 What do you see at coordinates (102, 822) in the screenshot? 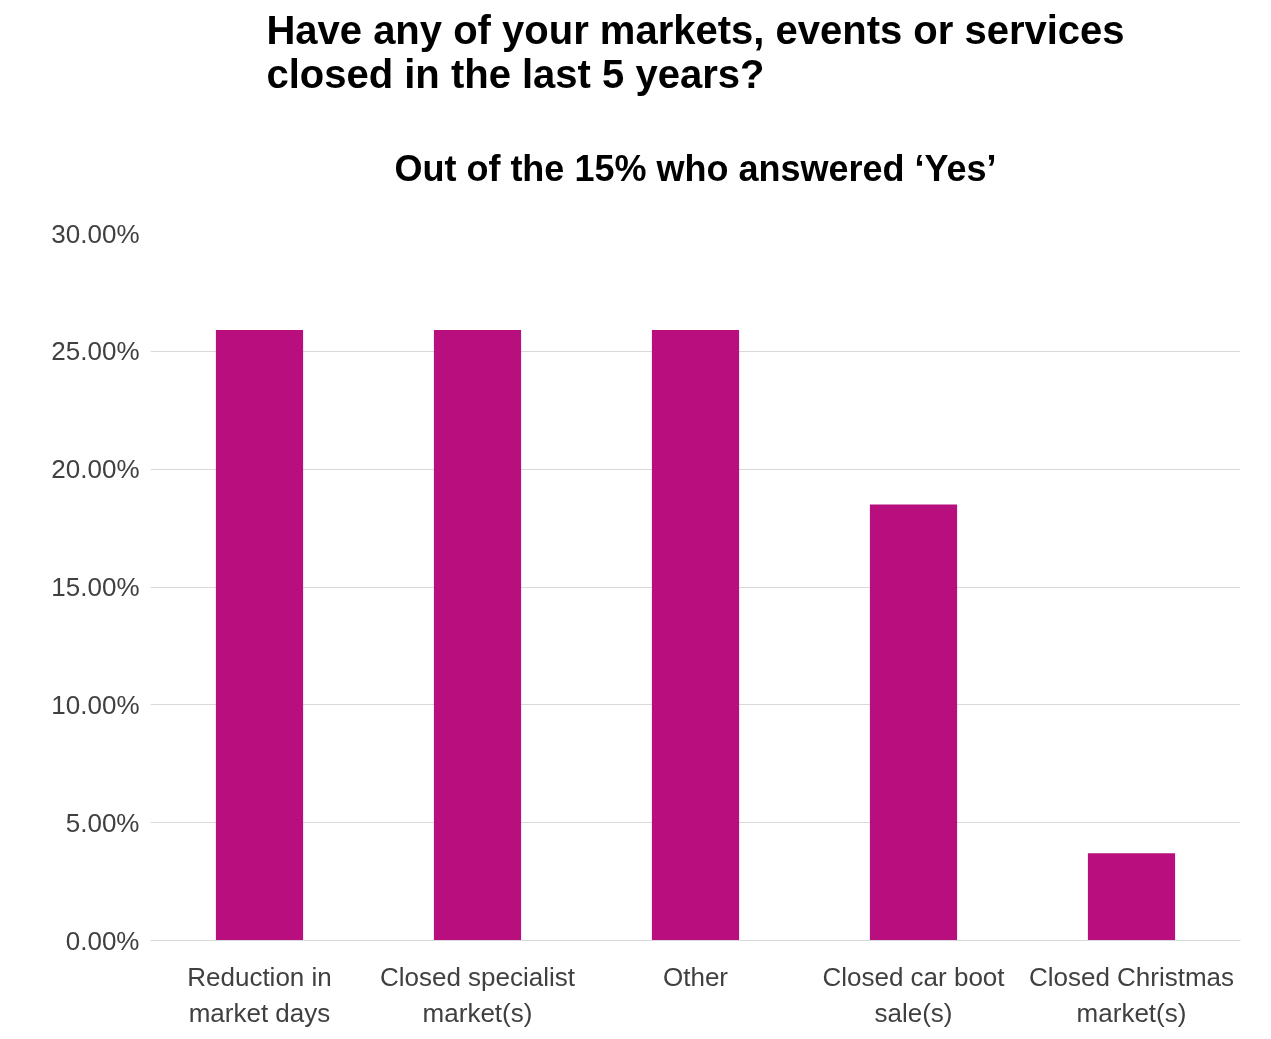
I see `y-tick-label: 5.00%` at bounding box center [102, 822].